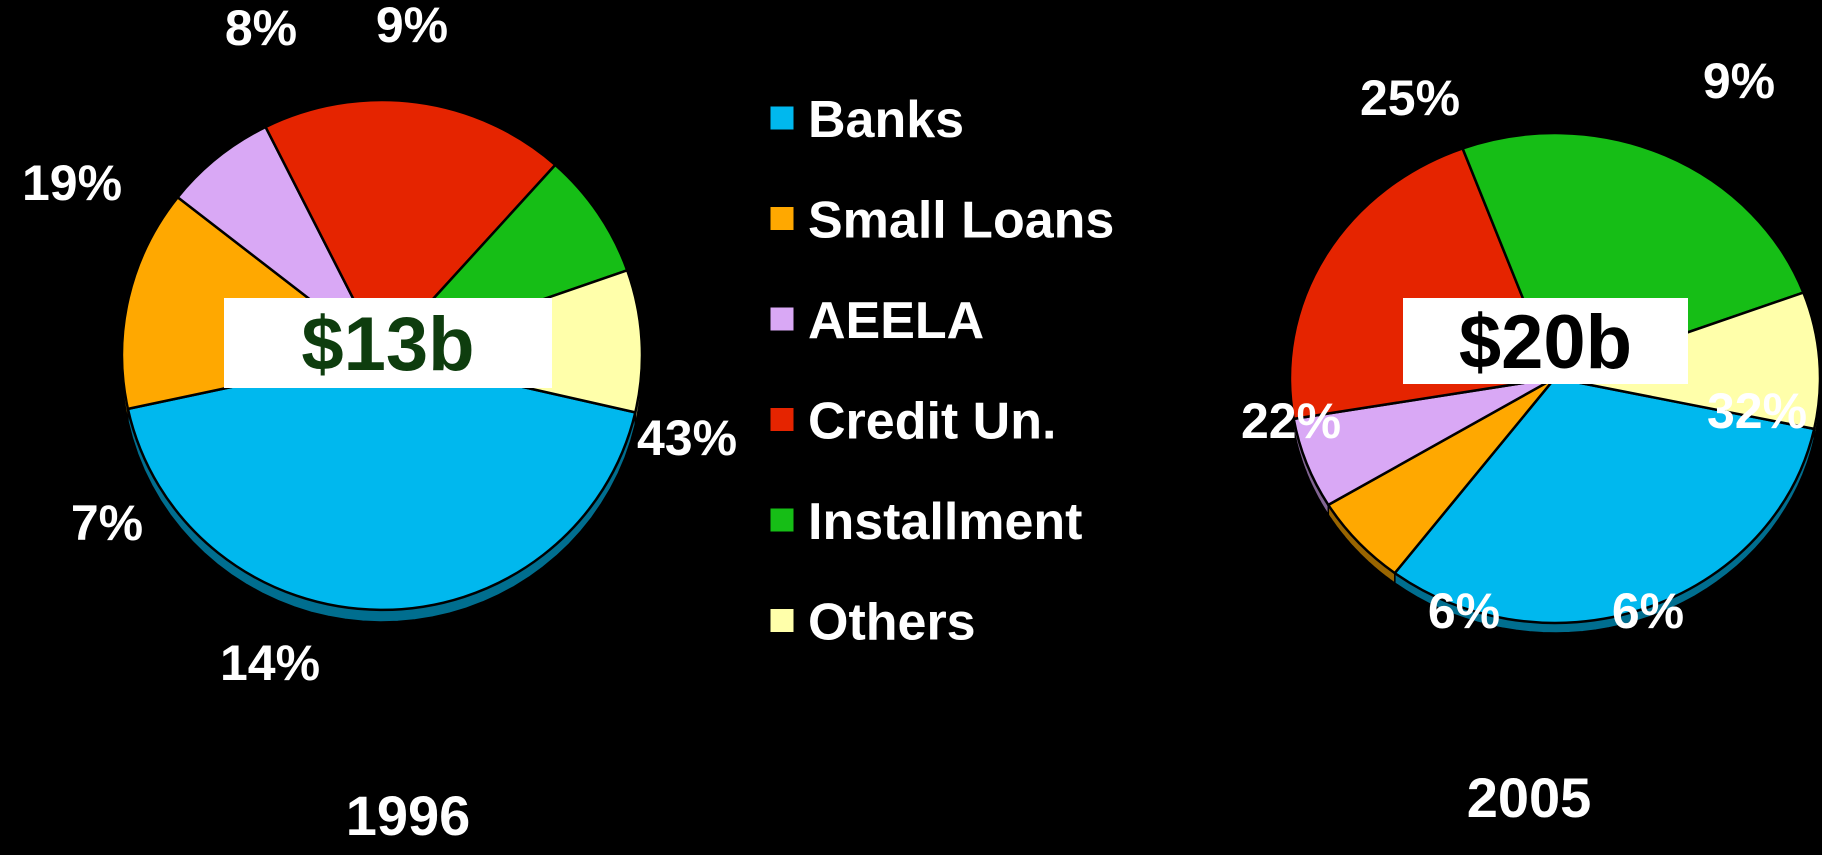  What do you see at coordinates (72, 183) in the screenshot?
I see `data-label-credit-un: 19%` at bounding box center [72, 183].